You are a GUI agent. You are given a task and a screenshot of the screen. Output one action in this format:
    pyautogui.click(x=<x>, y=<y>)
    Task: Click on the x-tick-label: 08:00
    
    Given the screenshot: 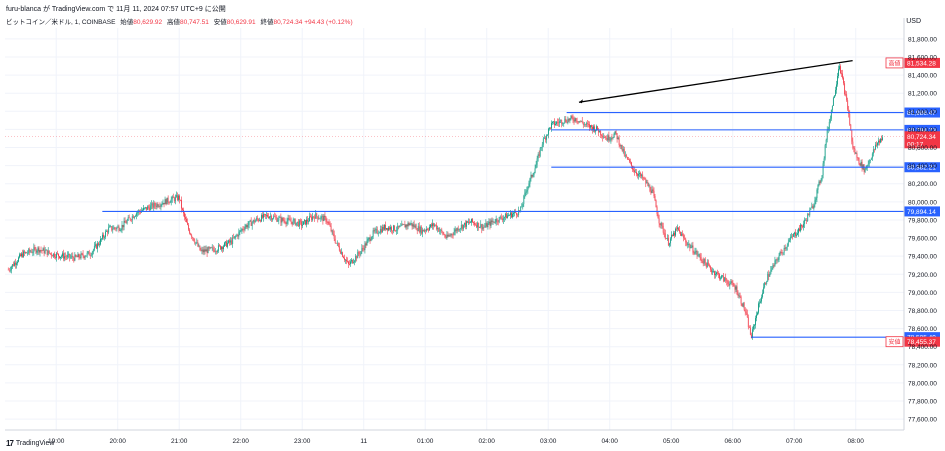 What is the action you would take?
    pyautogui.click(x=856, y=441)
    